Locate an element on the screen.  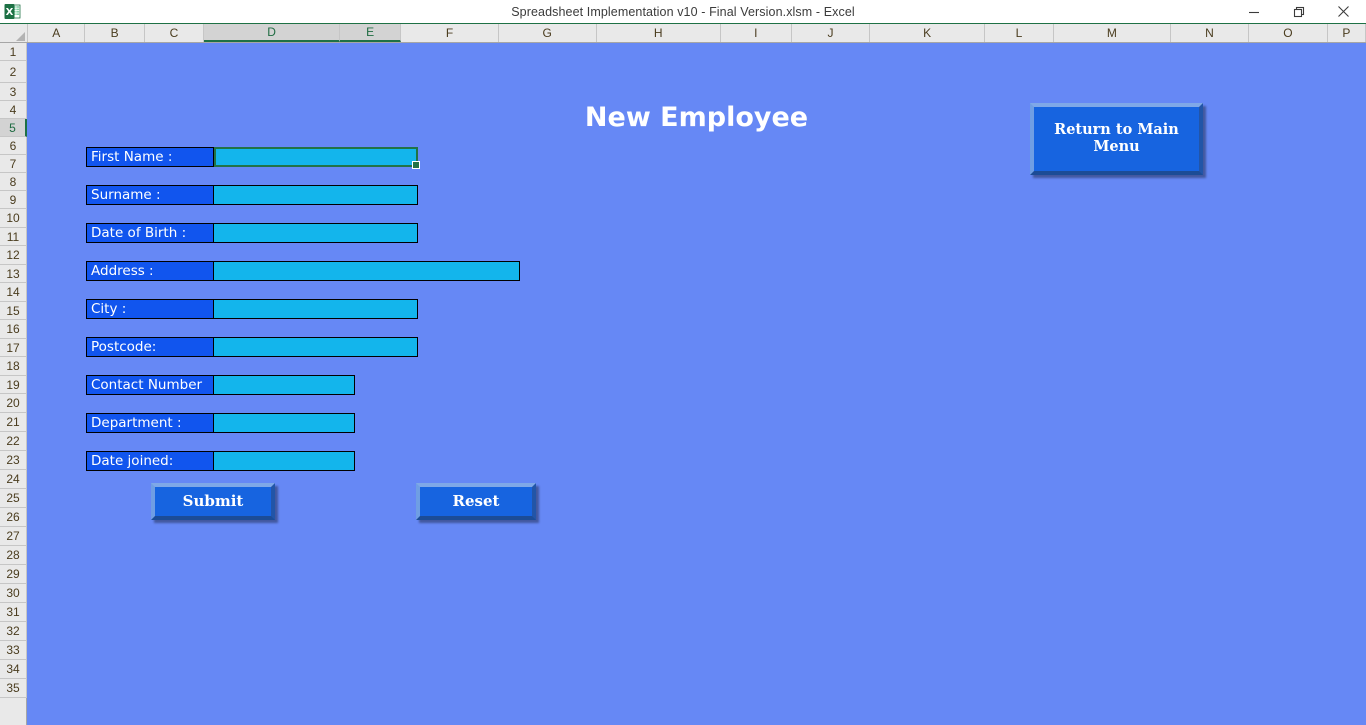
row-header-7: 7 is located at coordinates (13, 164).